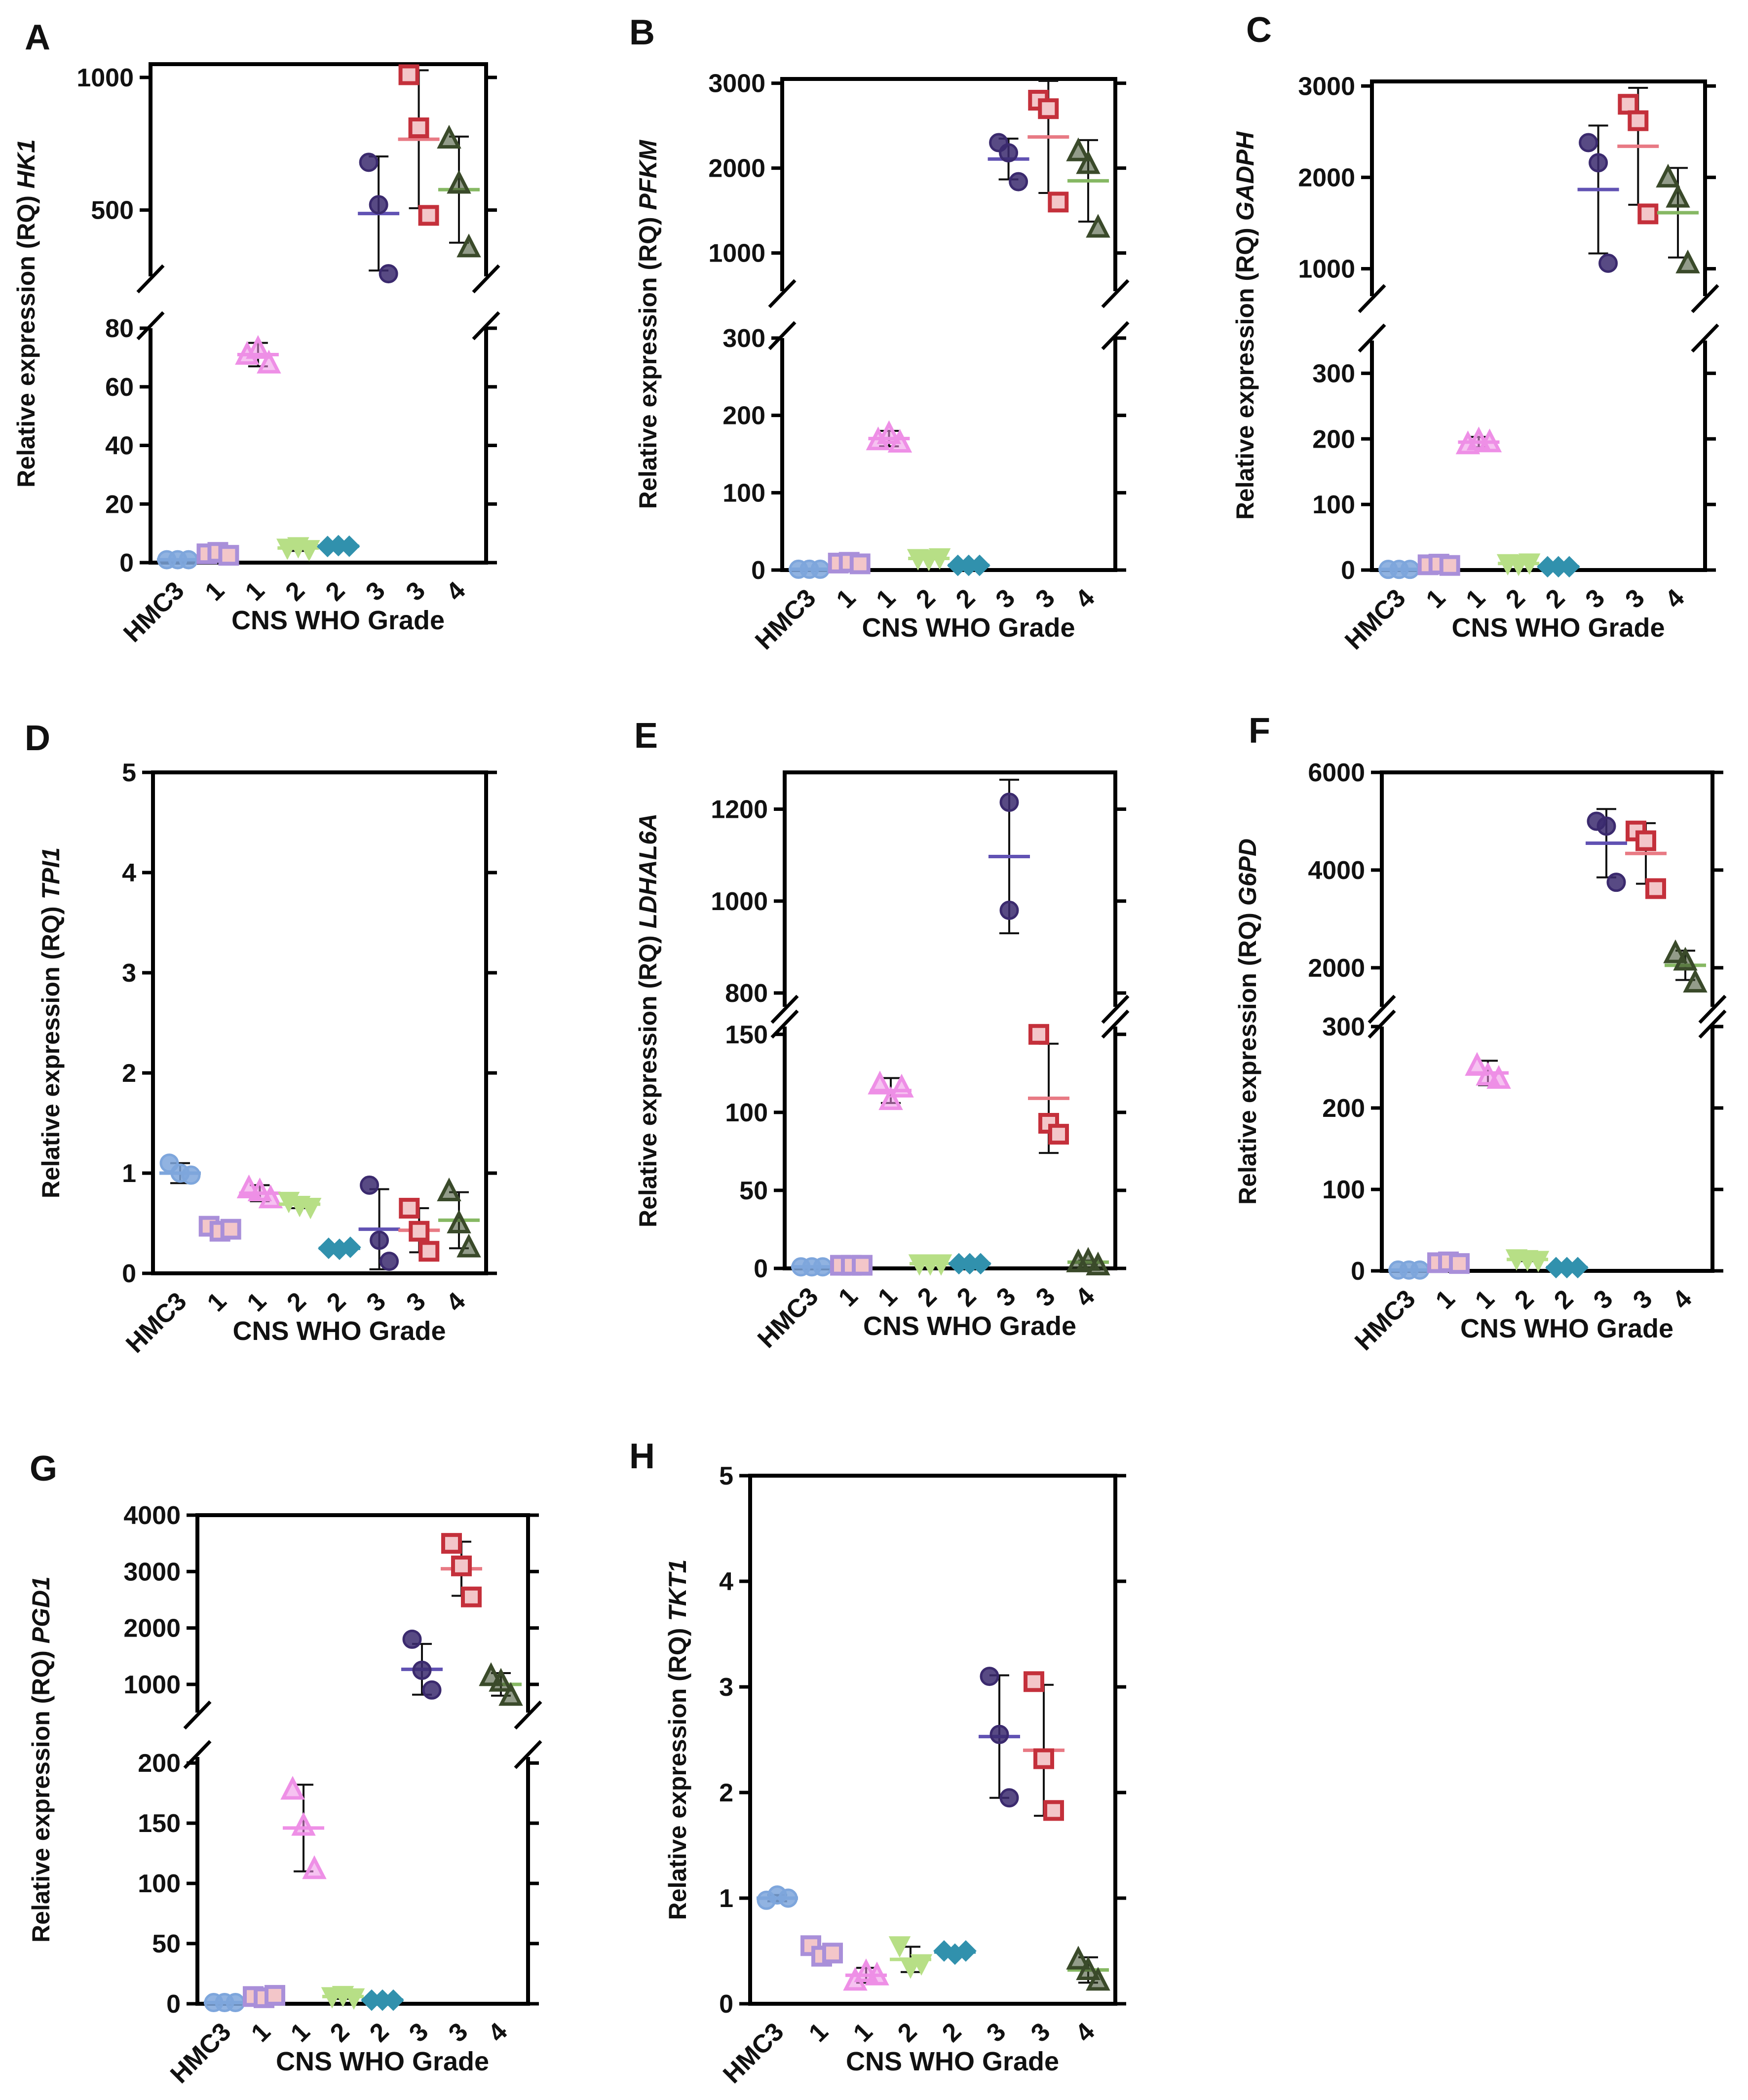 This screenshot has width=1748, height=2100. I want to click on y-tick-label: 4, so click(726, 1581).